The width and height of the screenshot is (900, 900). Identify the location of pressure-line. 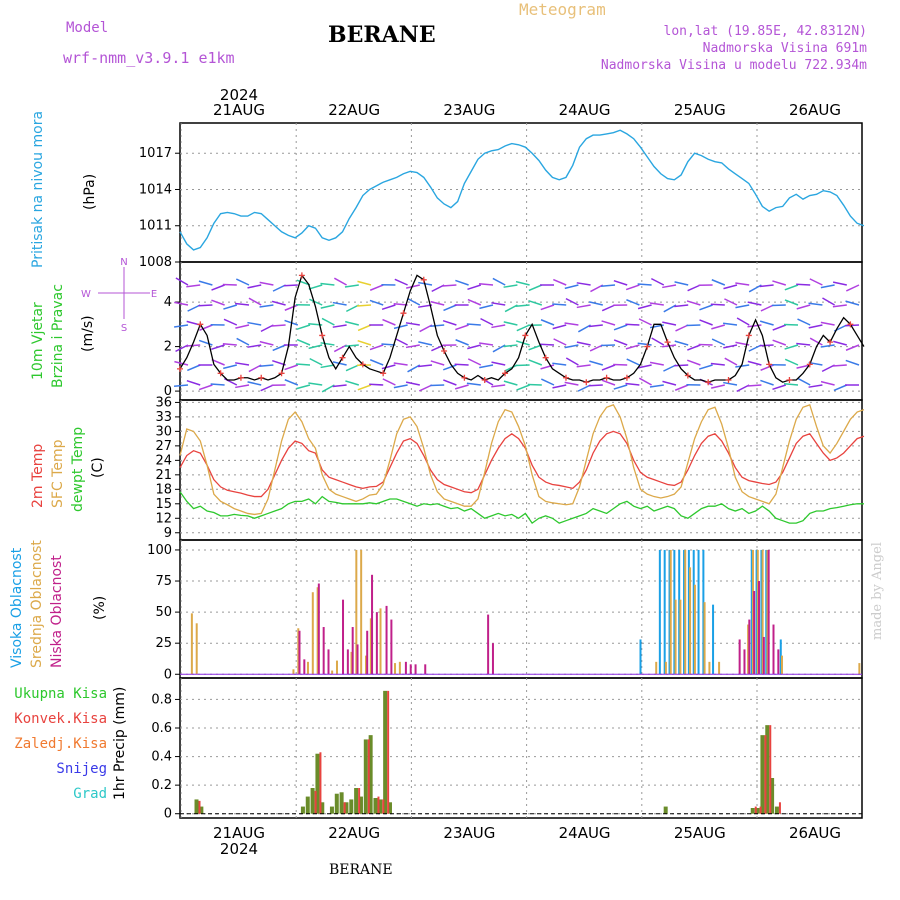
(522, 190).